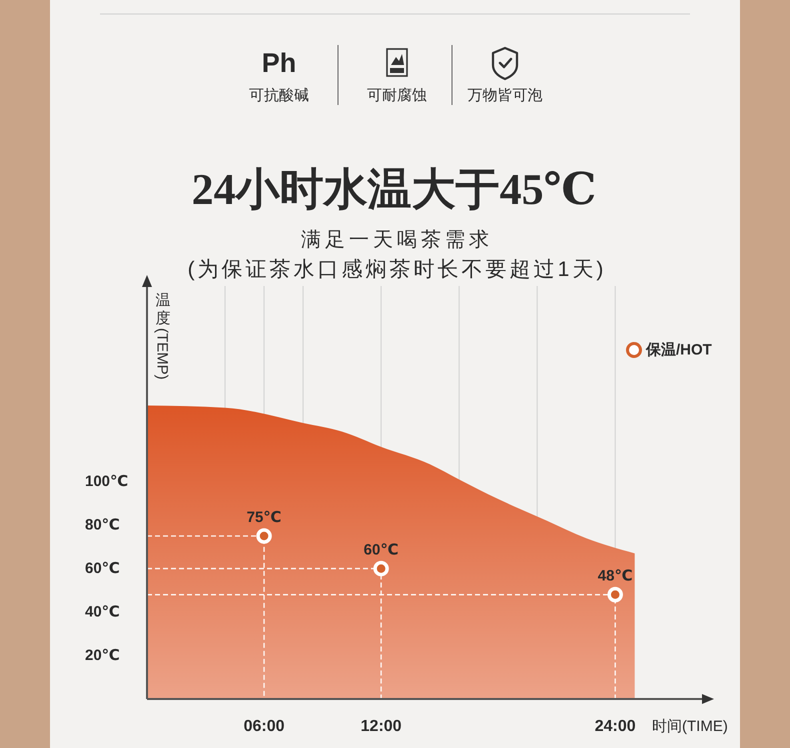 This screenshot has height=748, width=790. I want to click on y-tick-label: 40℃, so click(102, 612).